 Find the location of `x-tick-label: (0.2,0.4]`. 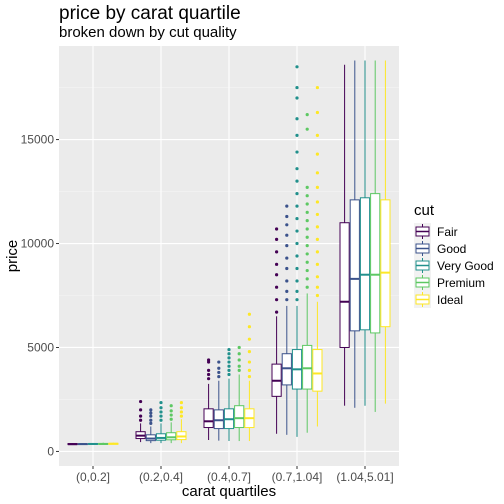

x-tick-label: (0.2,0.4] is located at coordinates (161, 477).